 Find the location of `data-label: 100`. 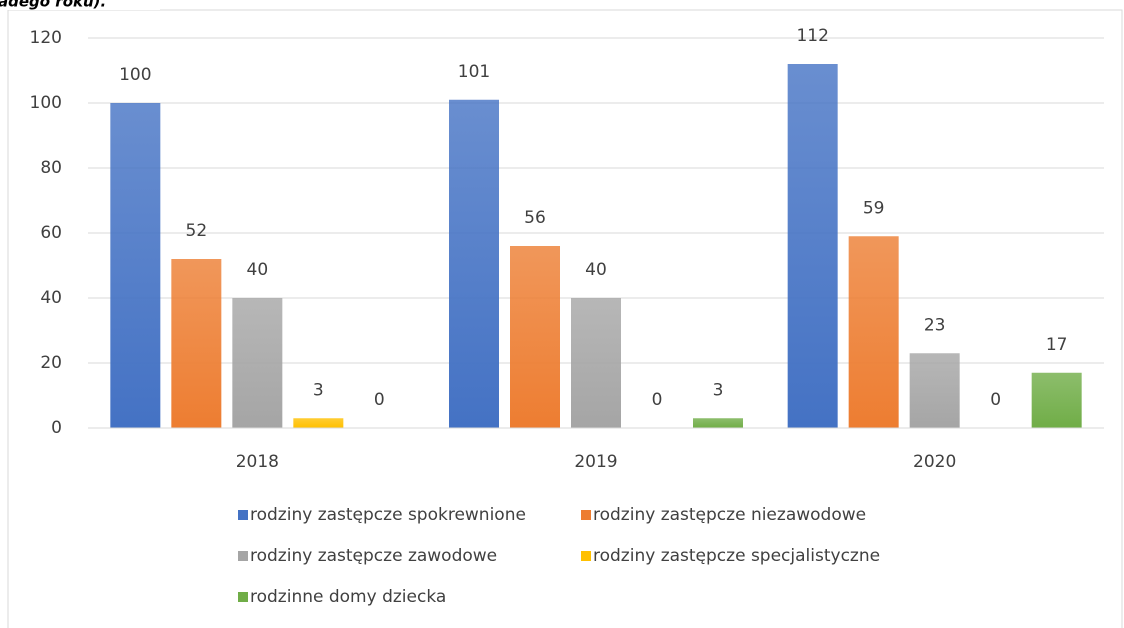

data-label: 100 is located at coordinates (135, 75).